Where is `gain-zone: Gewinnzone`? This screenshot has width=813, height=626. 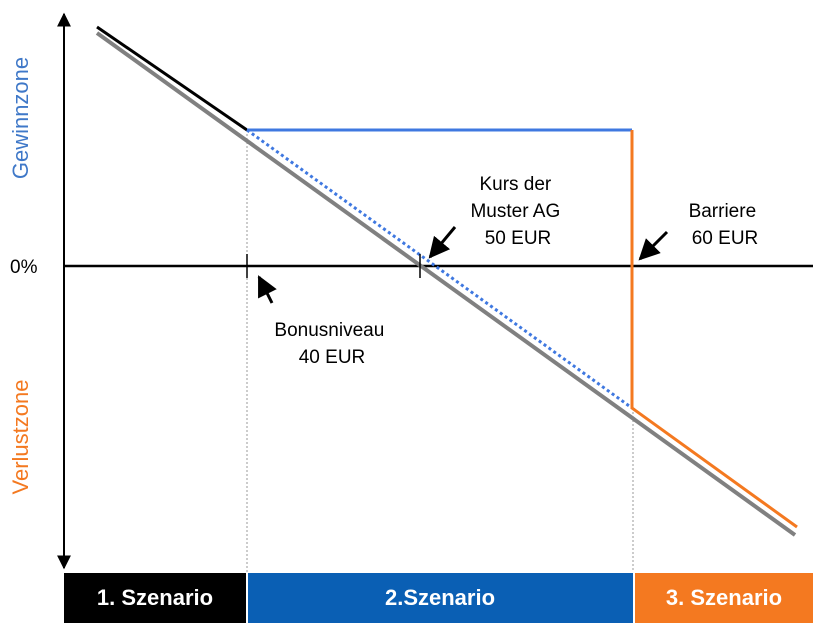 gain-zone: Gewinnzone is located at coordinates (20, 118).